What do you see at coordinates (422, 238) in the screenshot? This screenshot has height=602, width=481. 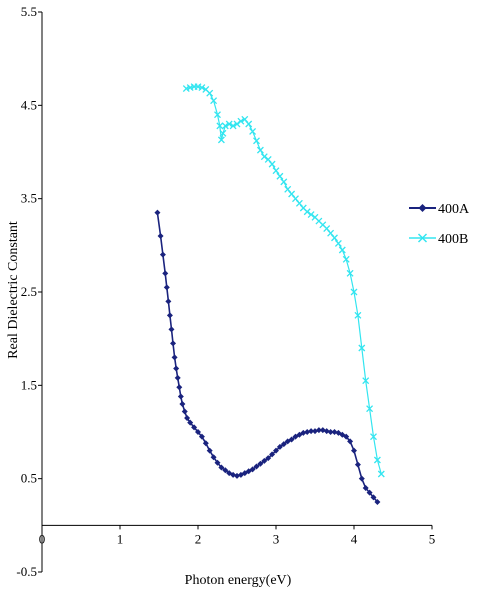 I see `legend-marker-400B` at bounding box center [422, 238].